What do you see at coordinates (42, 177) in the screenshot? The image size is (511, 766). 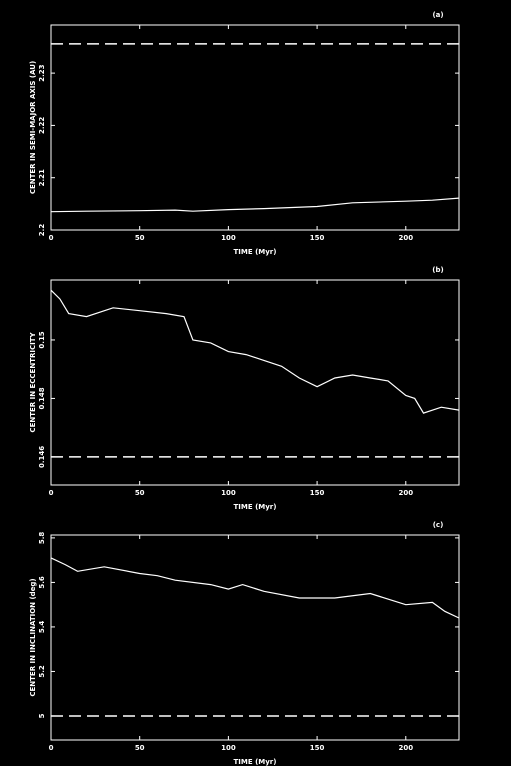 I see `y-tick-label: 2.21` at bounding box center [42, 177].